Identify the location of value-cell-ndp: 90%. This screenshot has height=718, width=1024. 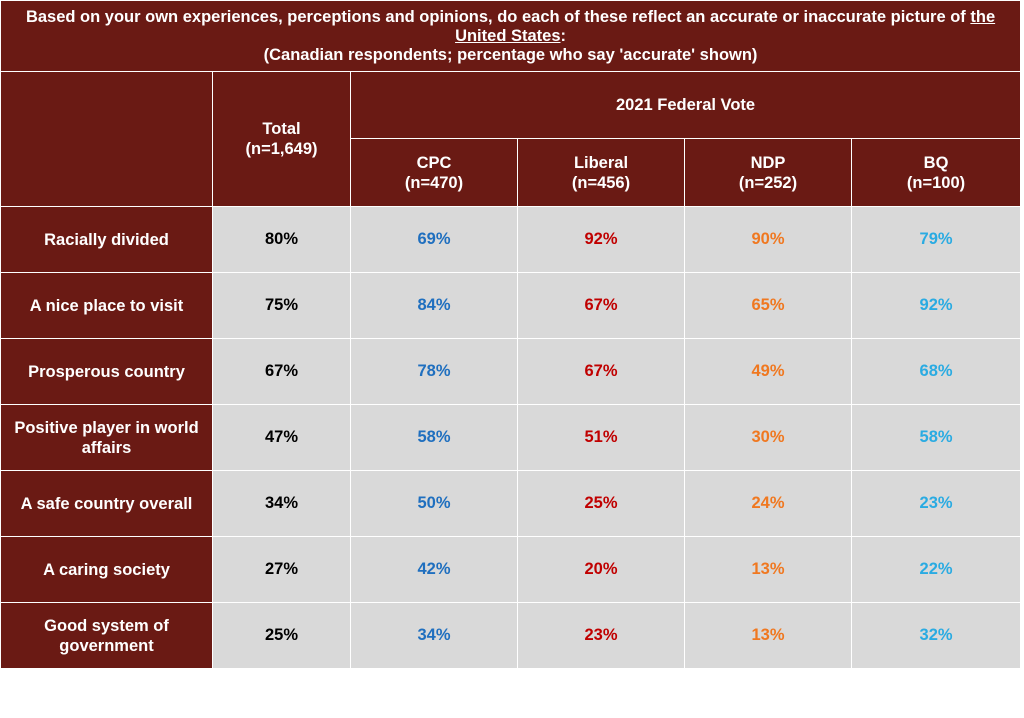
(768, 239).